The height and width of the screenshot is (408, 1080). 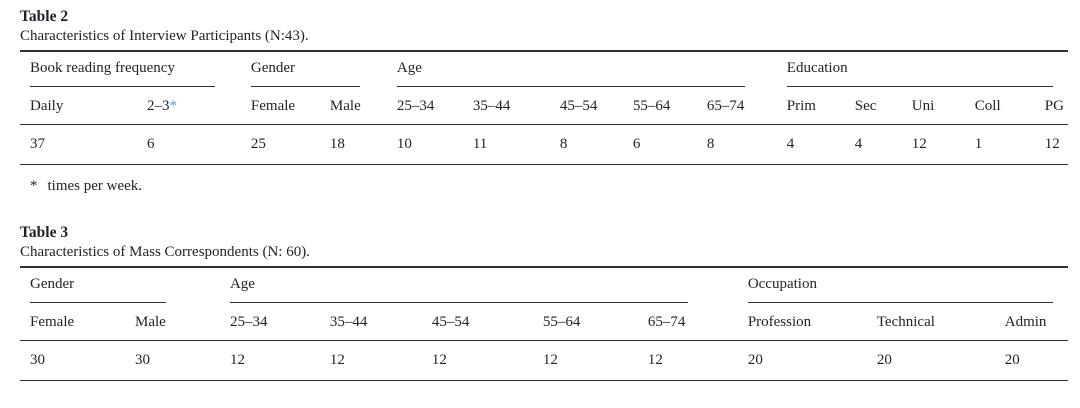 What do you see at coordinates (873, 106) in the screenshot?
I see `header-sec: Sec` at bounding box center [873, 106].